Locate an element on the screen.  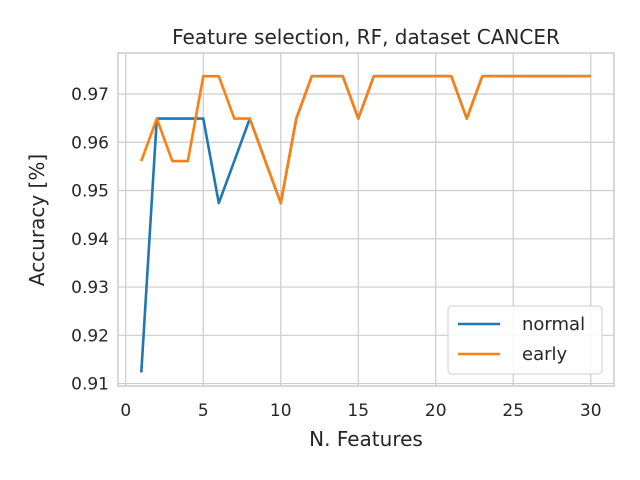
y-tick-labels: 0.91 0.92 0.93 0.94 0.95 0.96 0.97 is located at coordinates (90, 240).